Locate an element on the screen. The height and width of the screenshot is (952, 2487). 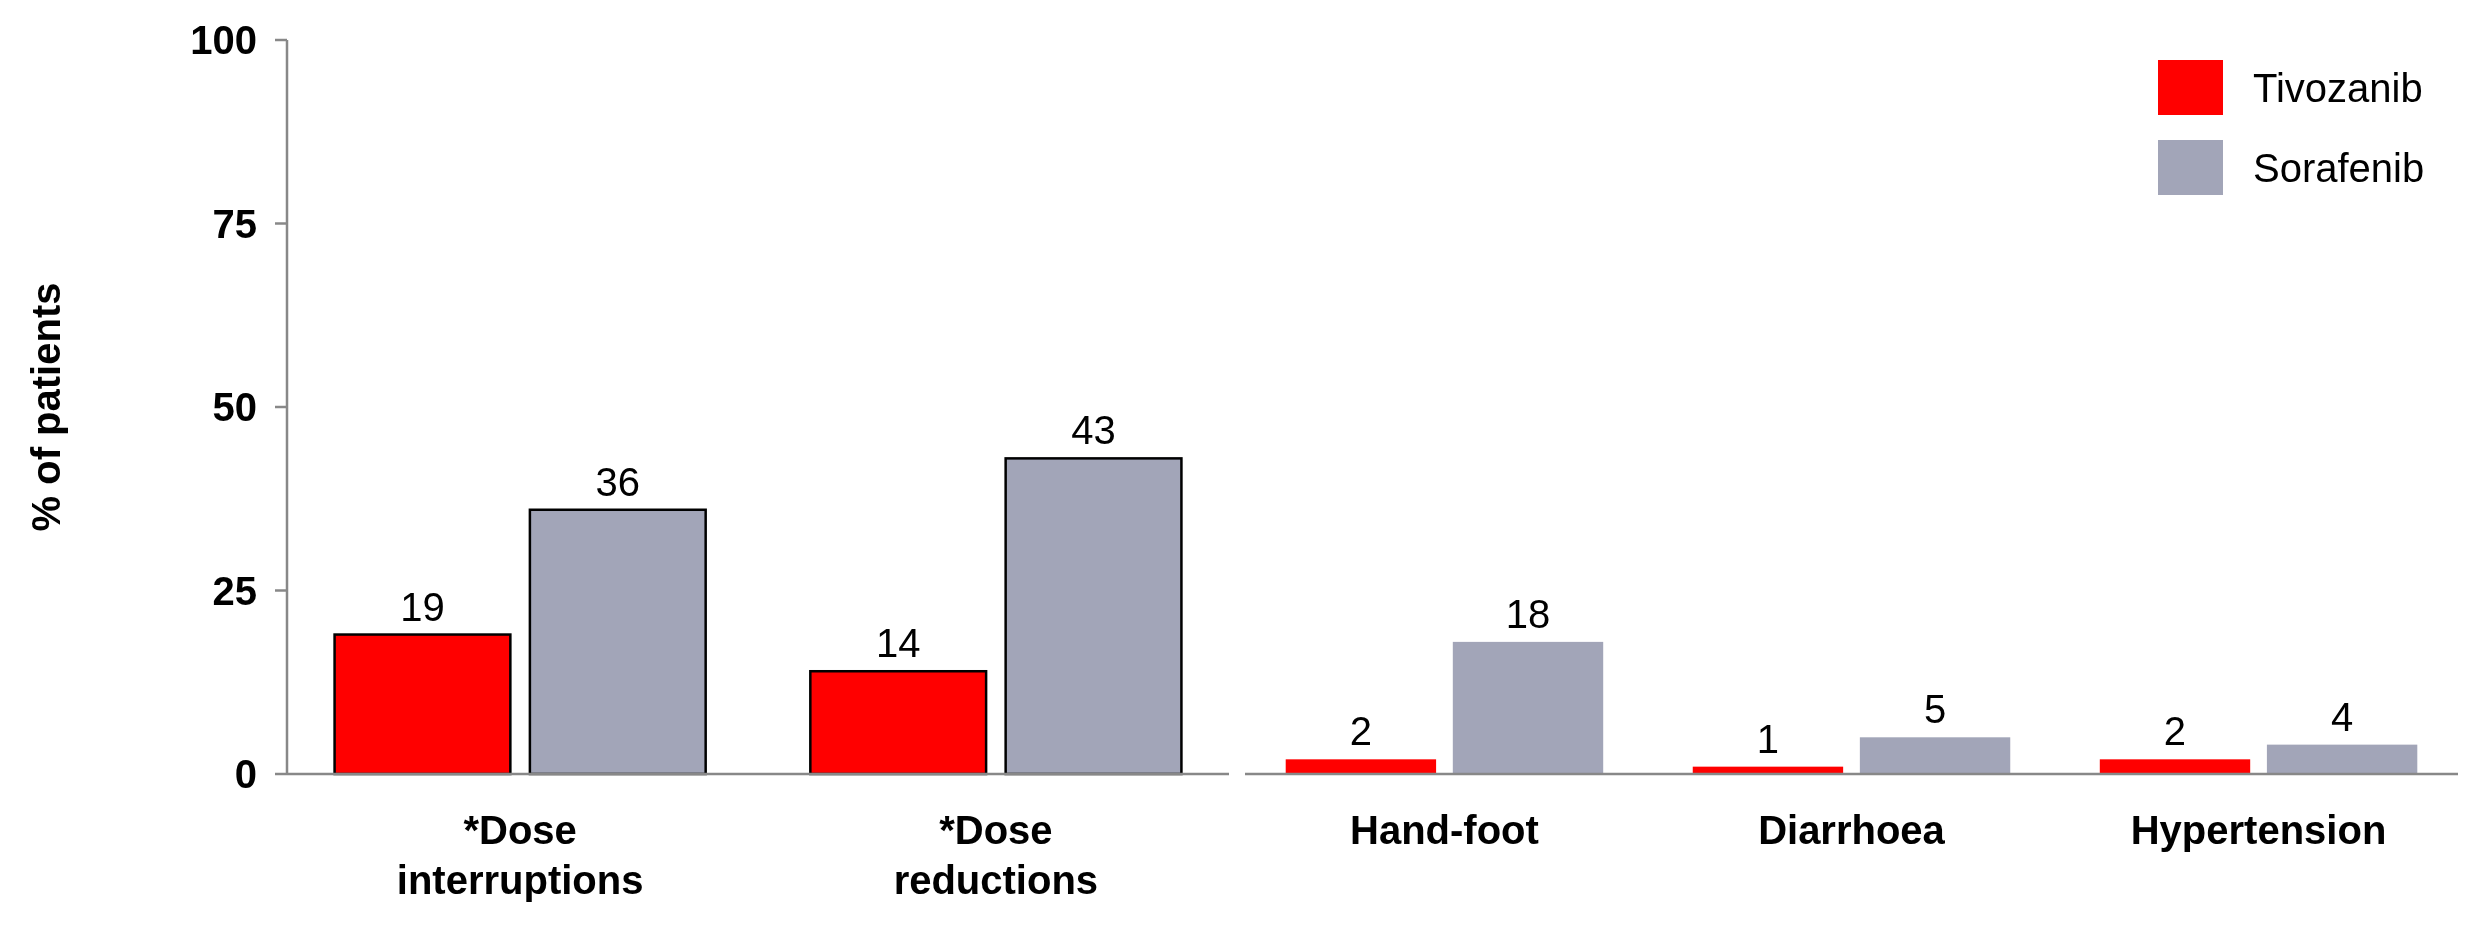
x-tick-label: Hypertension is located at coordinates (2258, 830).